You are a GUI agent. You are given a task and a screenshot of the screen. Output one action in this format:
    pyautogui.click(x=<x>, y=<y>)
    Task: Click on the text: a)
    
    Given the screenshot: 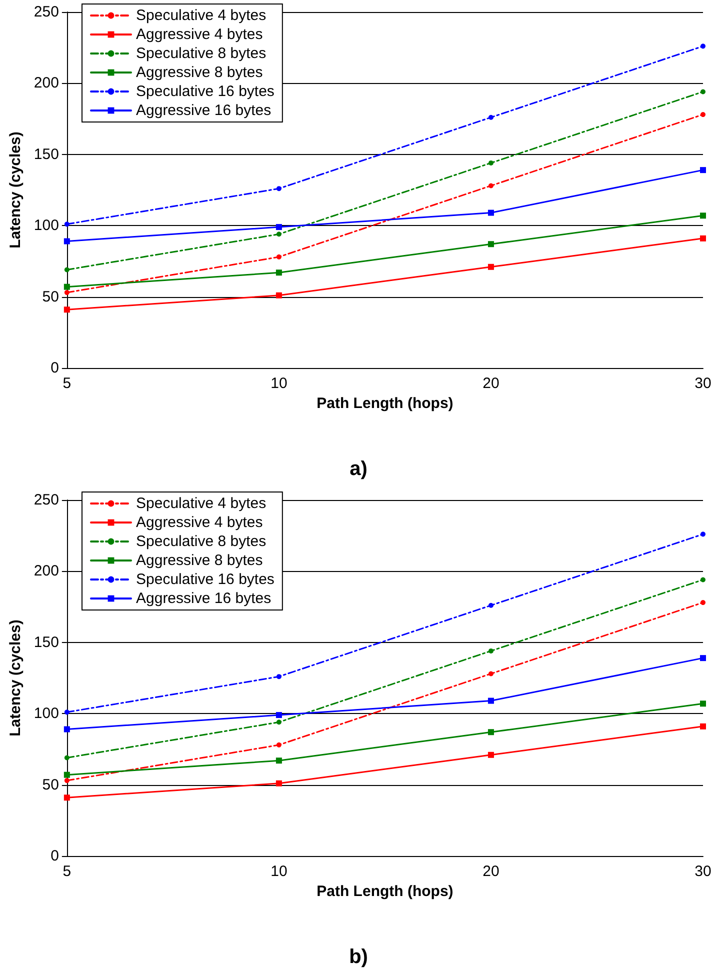 What is the action you would take?
    pyautogui.click(x=359, y=469)
    